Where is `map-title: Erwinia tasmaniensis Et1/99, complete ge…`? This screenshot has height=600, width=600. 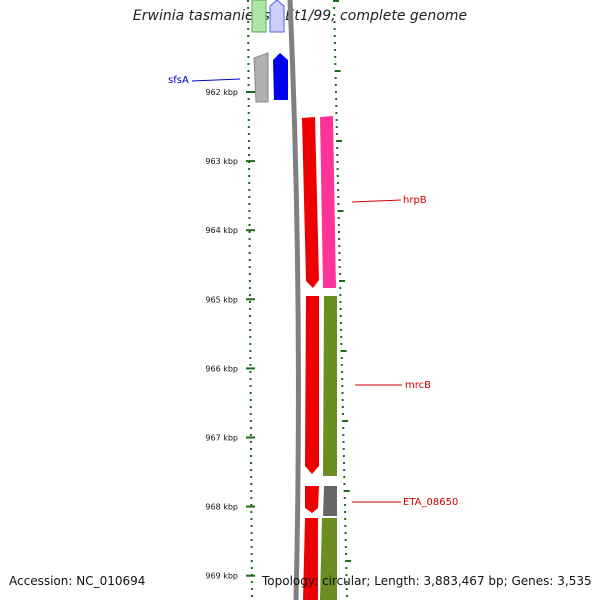 map-title: Erwinia tasmaniensis Et1/99, complete ge… is located at coordinates (300, 16).